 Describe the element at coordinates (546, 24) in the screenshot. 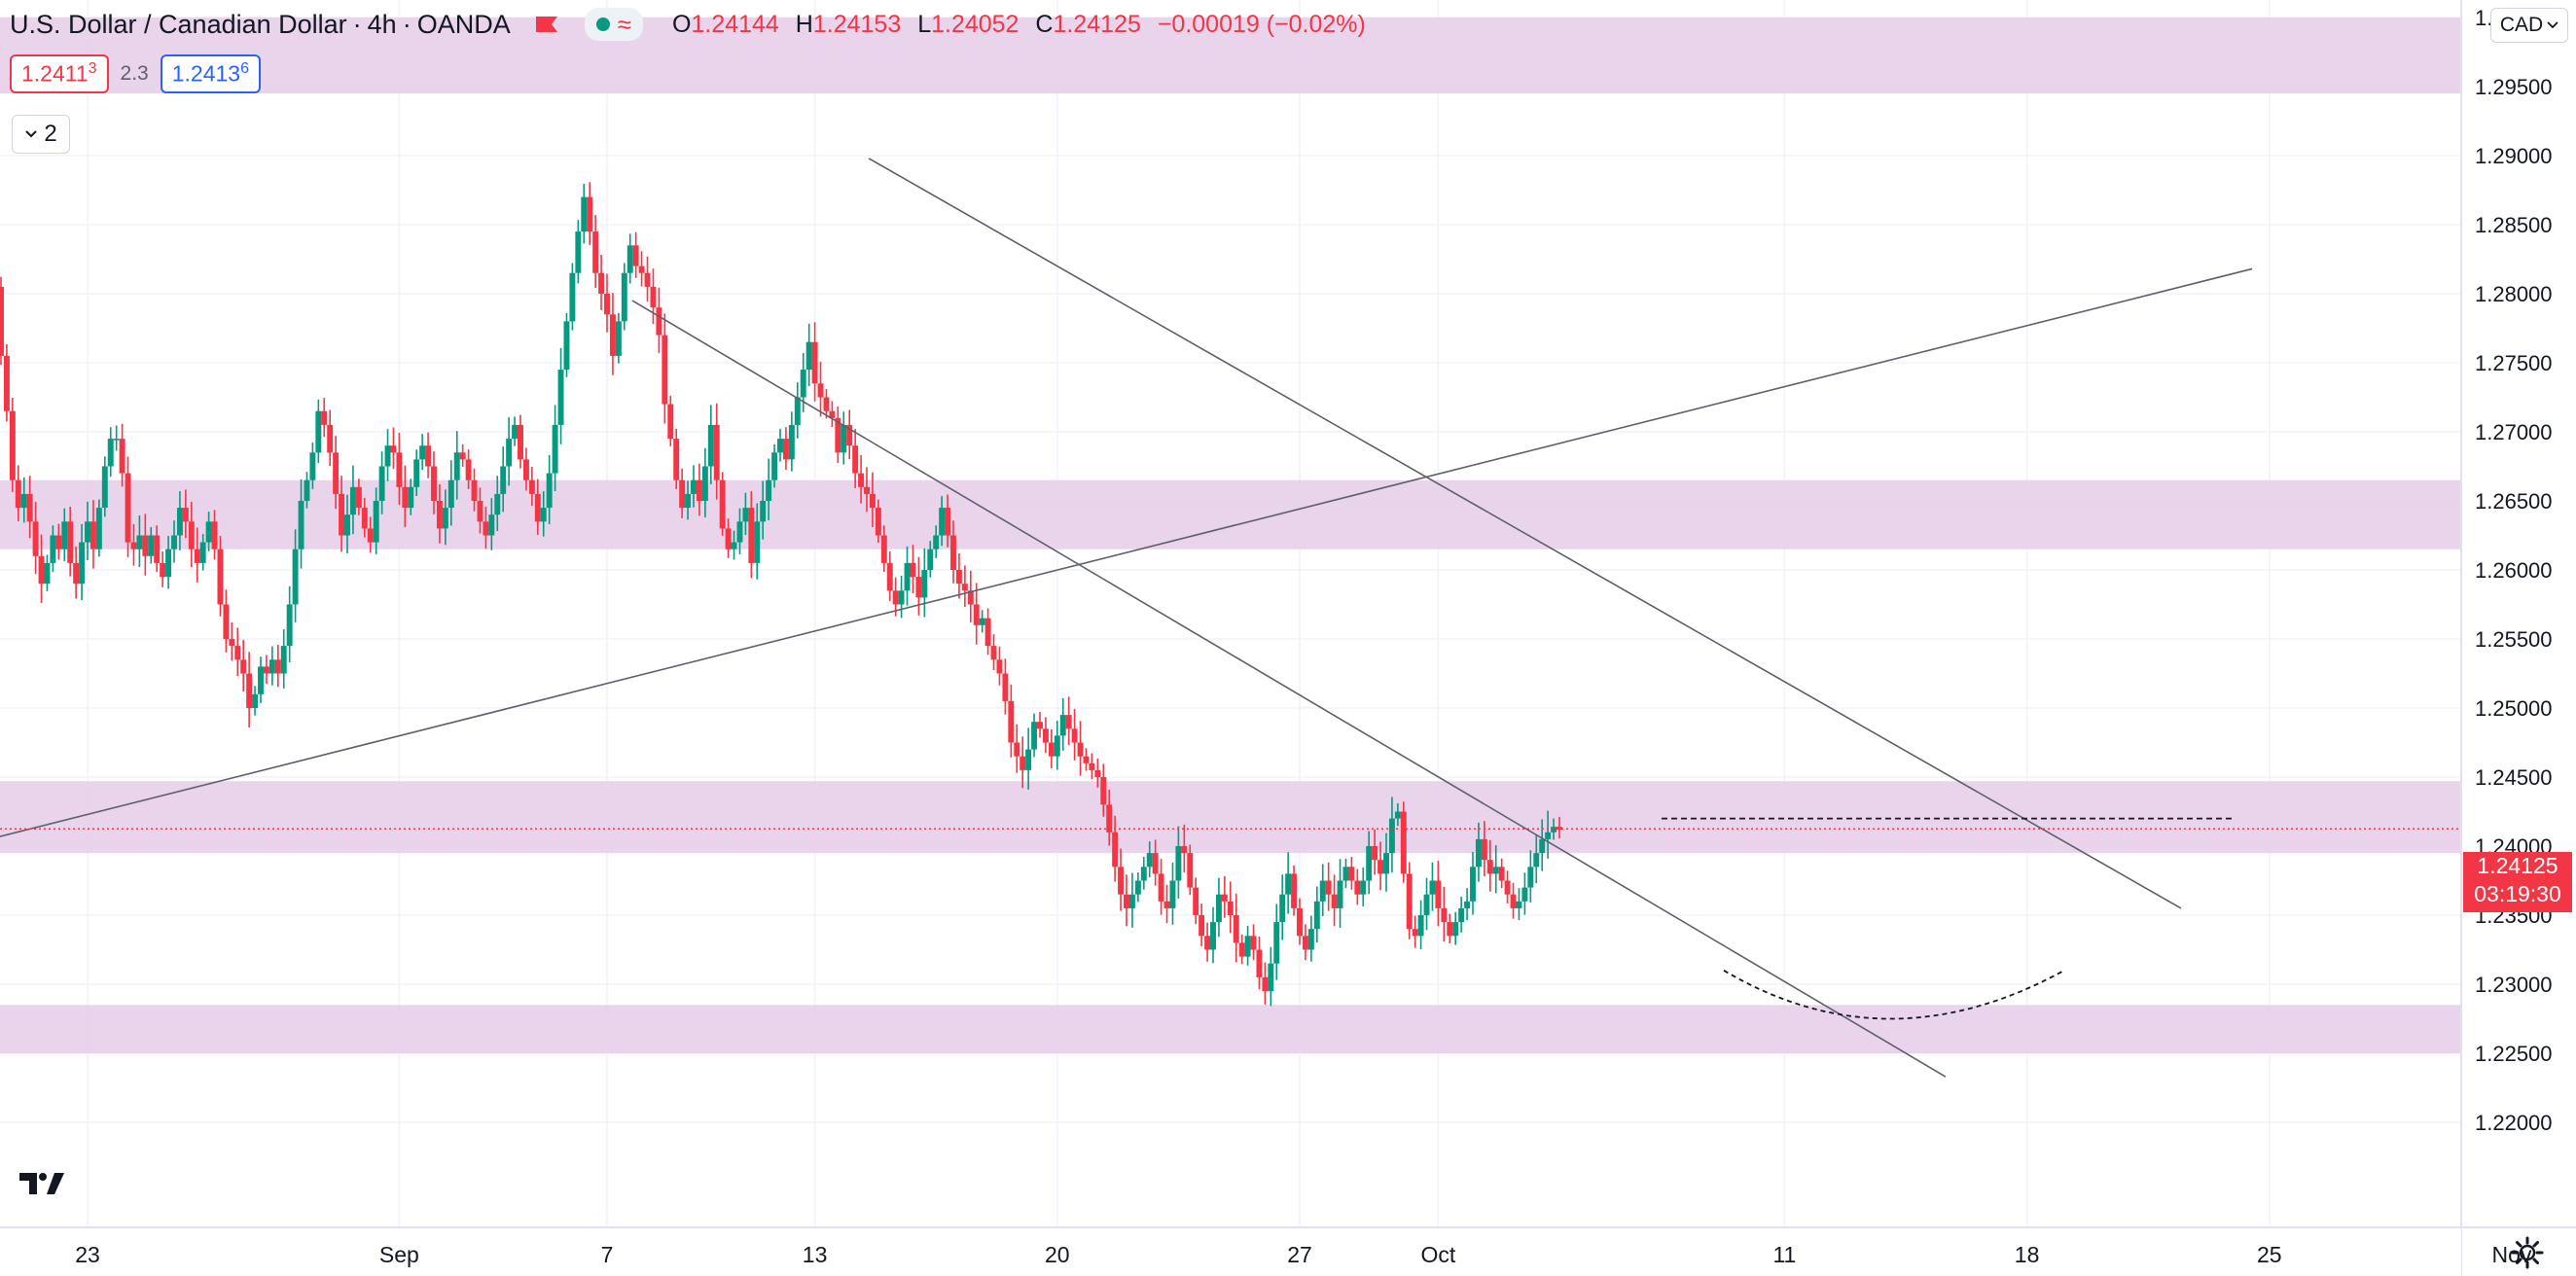

I see `flag-icon` at that location.